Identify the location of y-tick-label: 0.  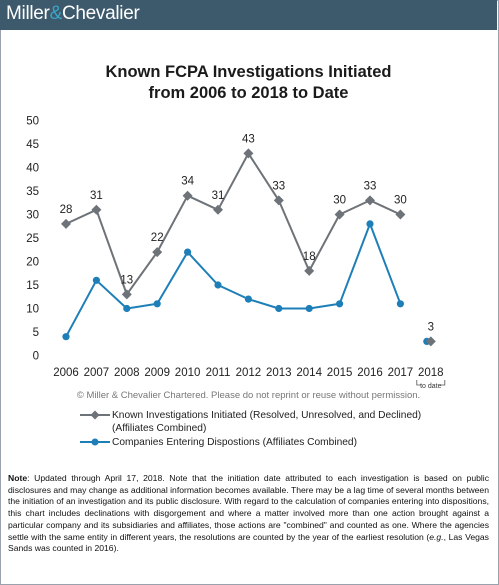
(36, 357).